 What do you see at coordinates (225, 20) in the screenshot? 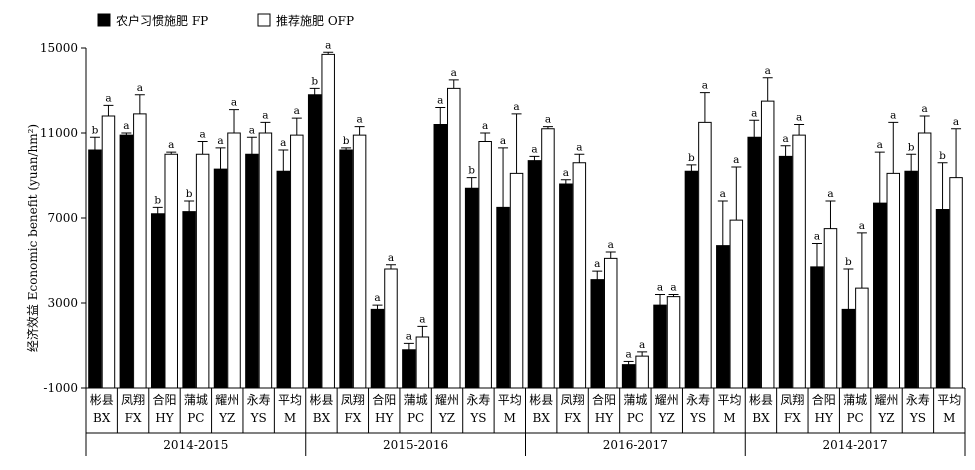
I see `legend: 农户习惯施肥 FP 推荐施肥 OFP` at bounding box center [225, 20].